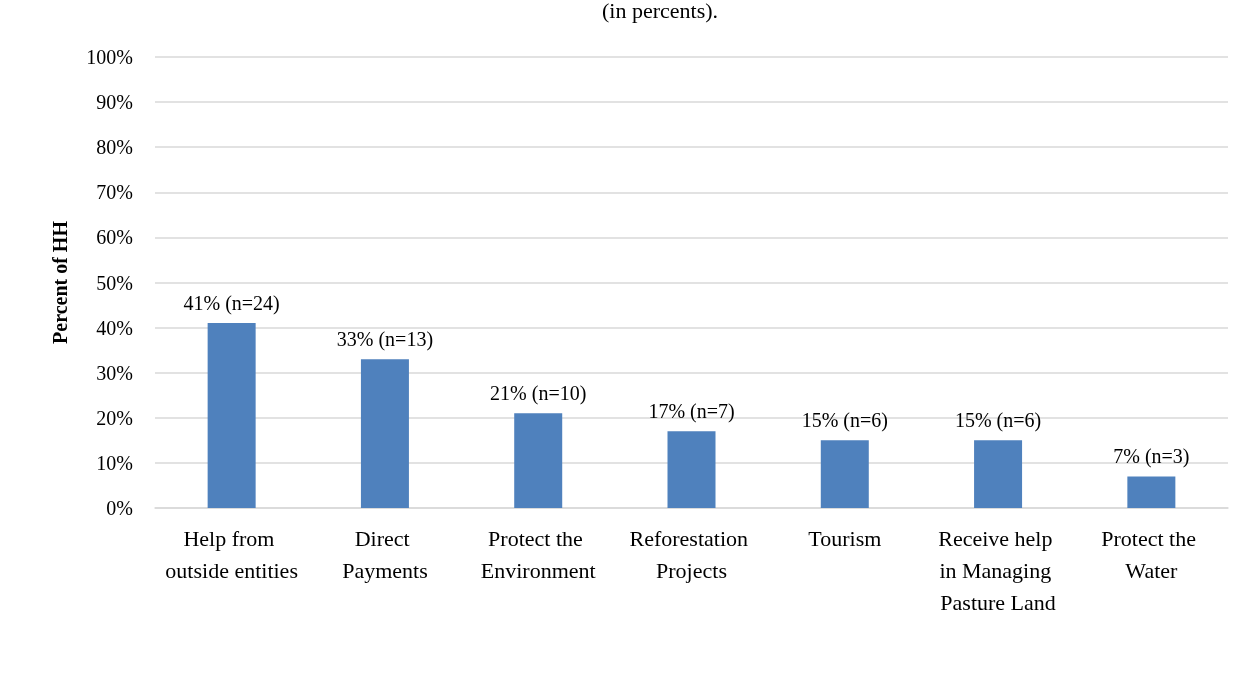 The width and height of the screenshot is (1248, 677). I want to click on data-label: 41% (n=24), so click(231, 304).